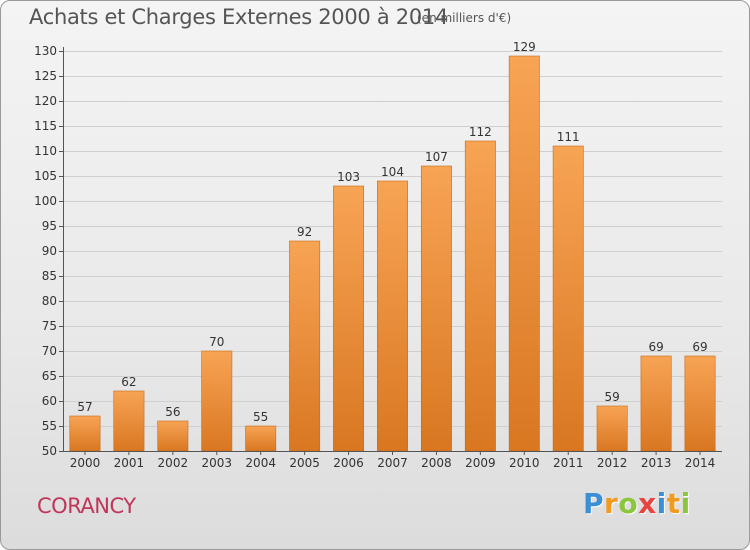  I want to click on data-label: 59, so click(612, 397).